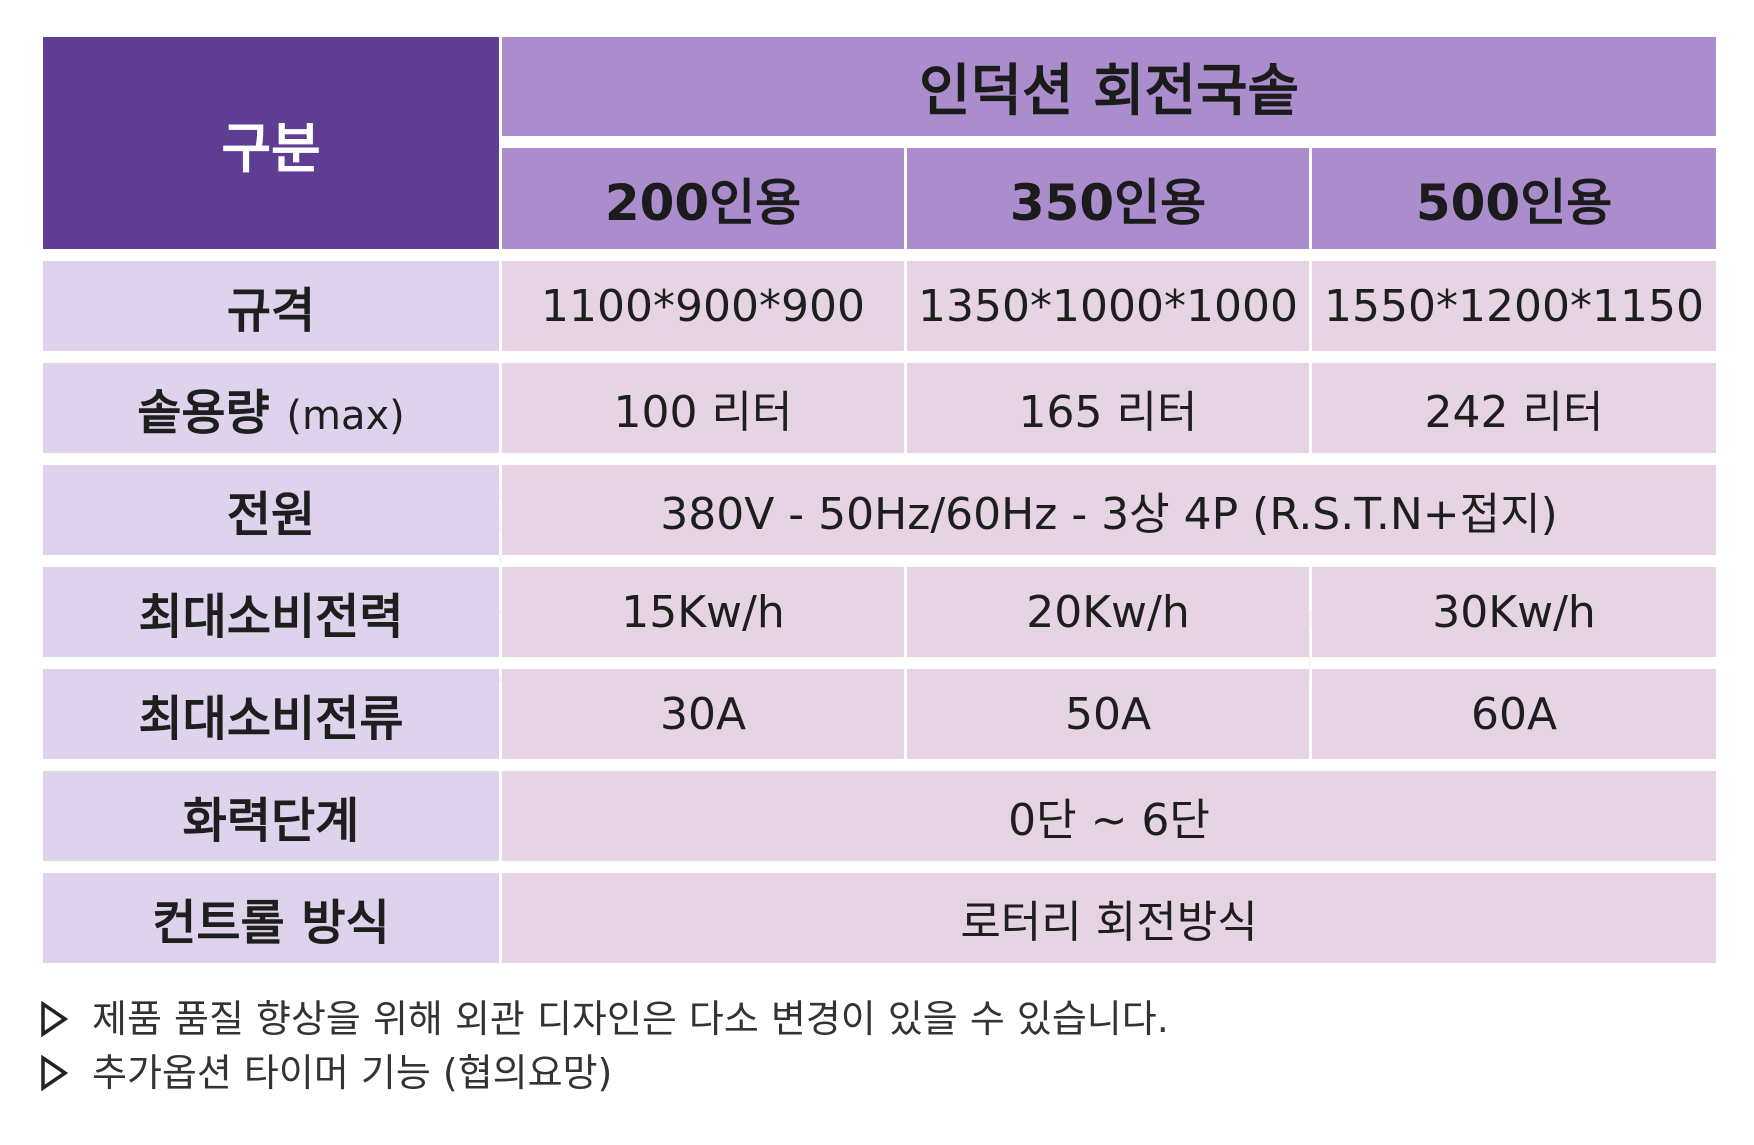  I want to click on value-cell: 100 리터, so click(703, 414).